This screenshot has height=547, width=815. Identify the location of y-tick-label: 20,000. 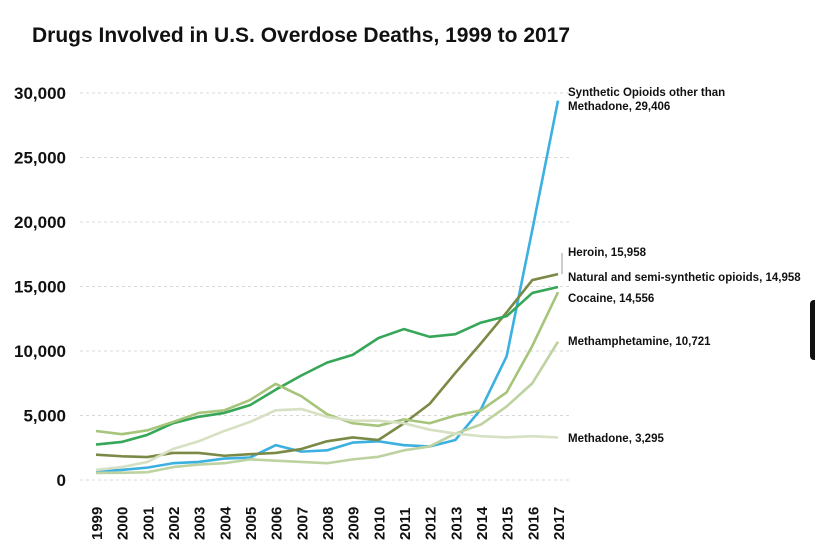
(40, 222).